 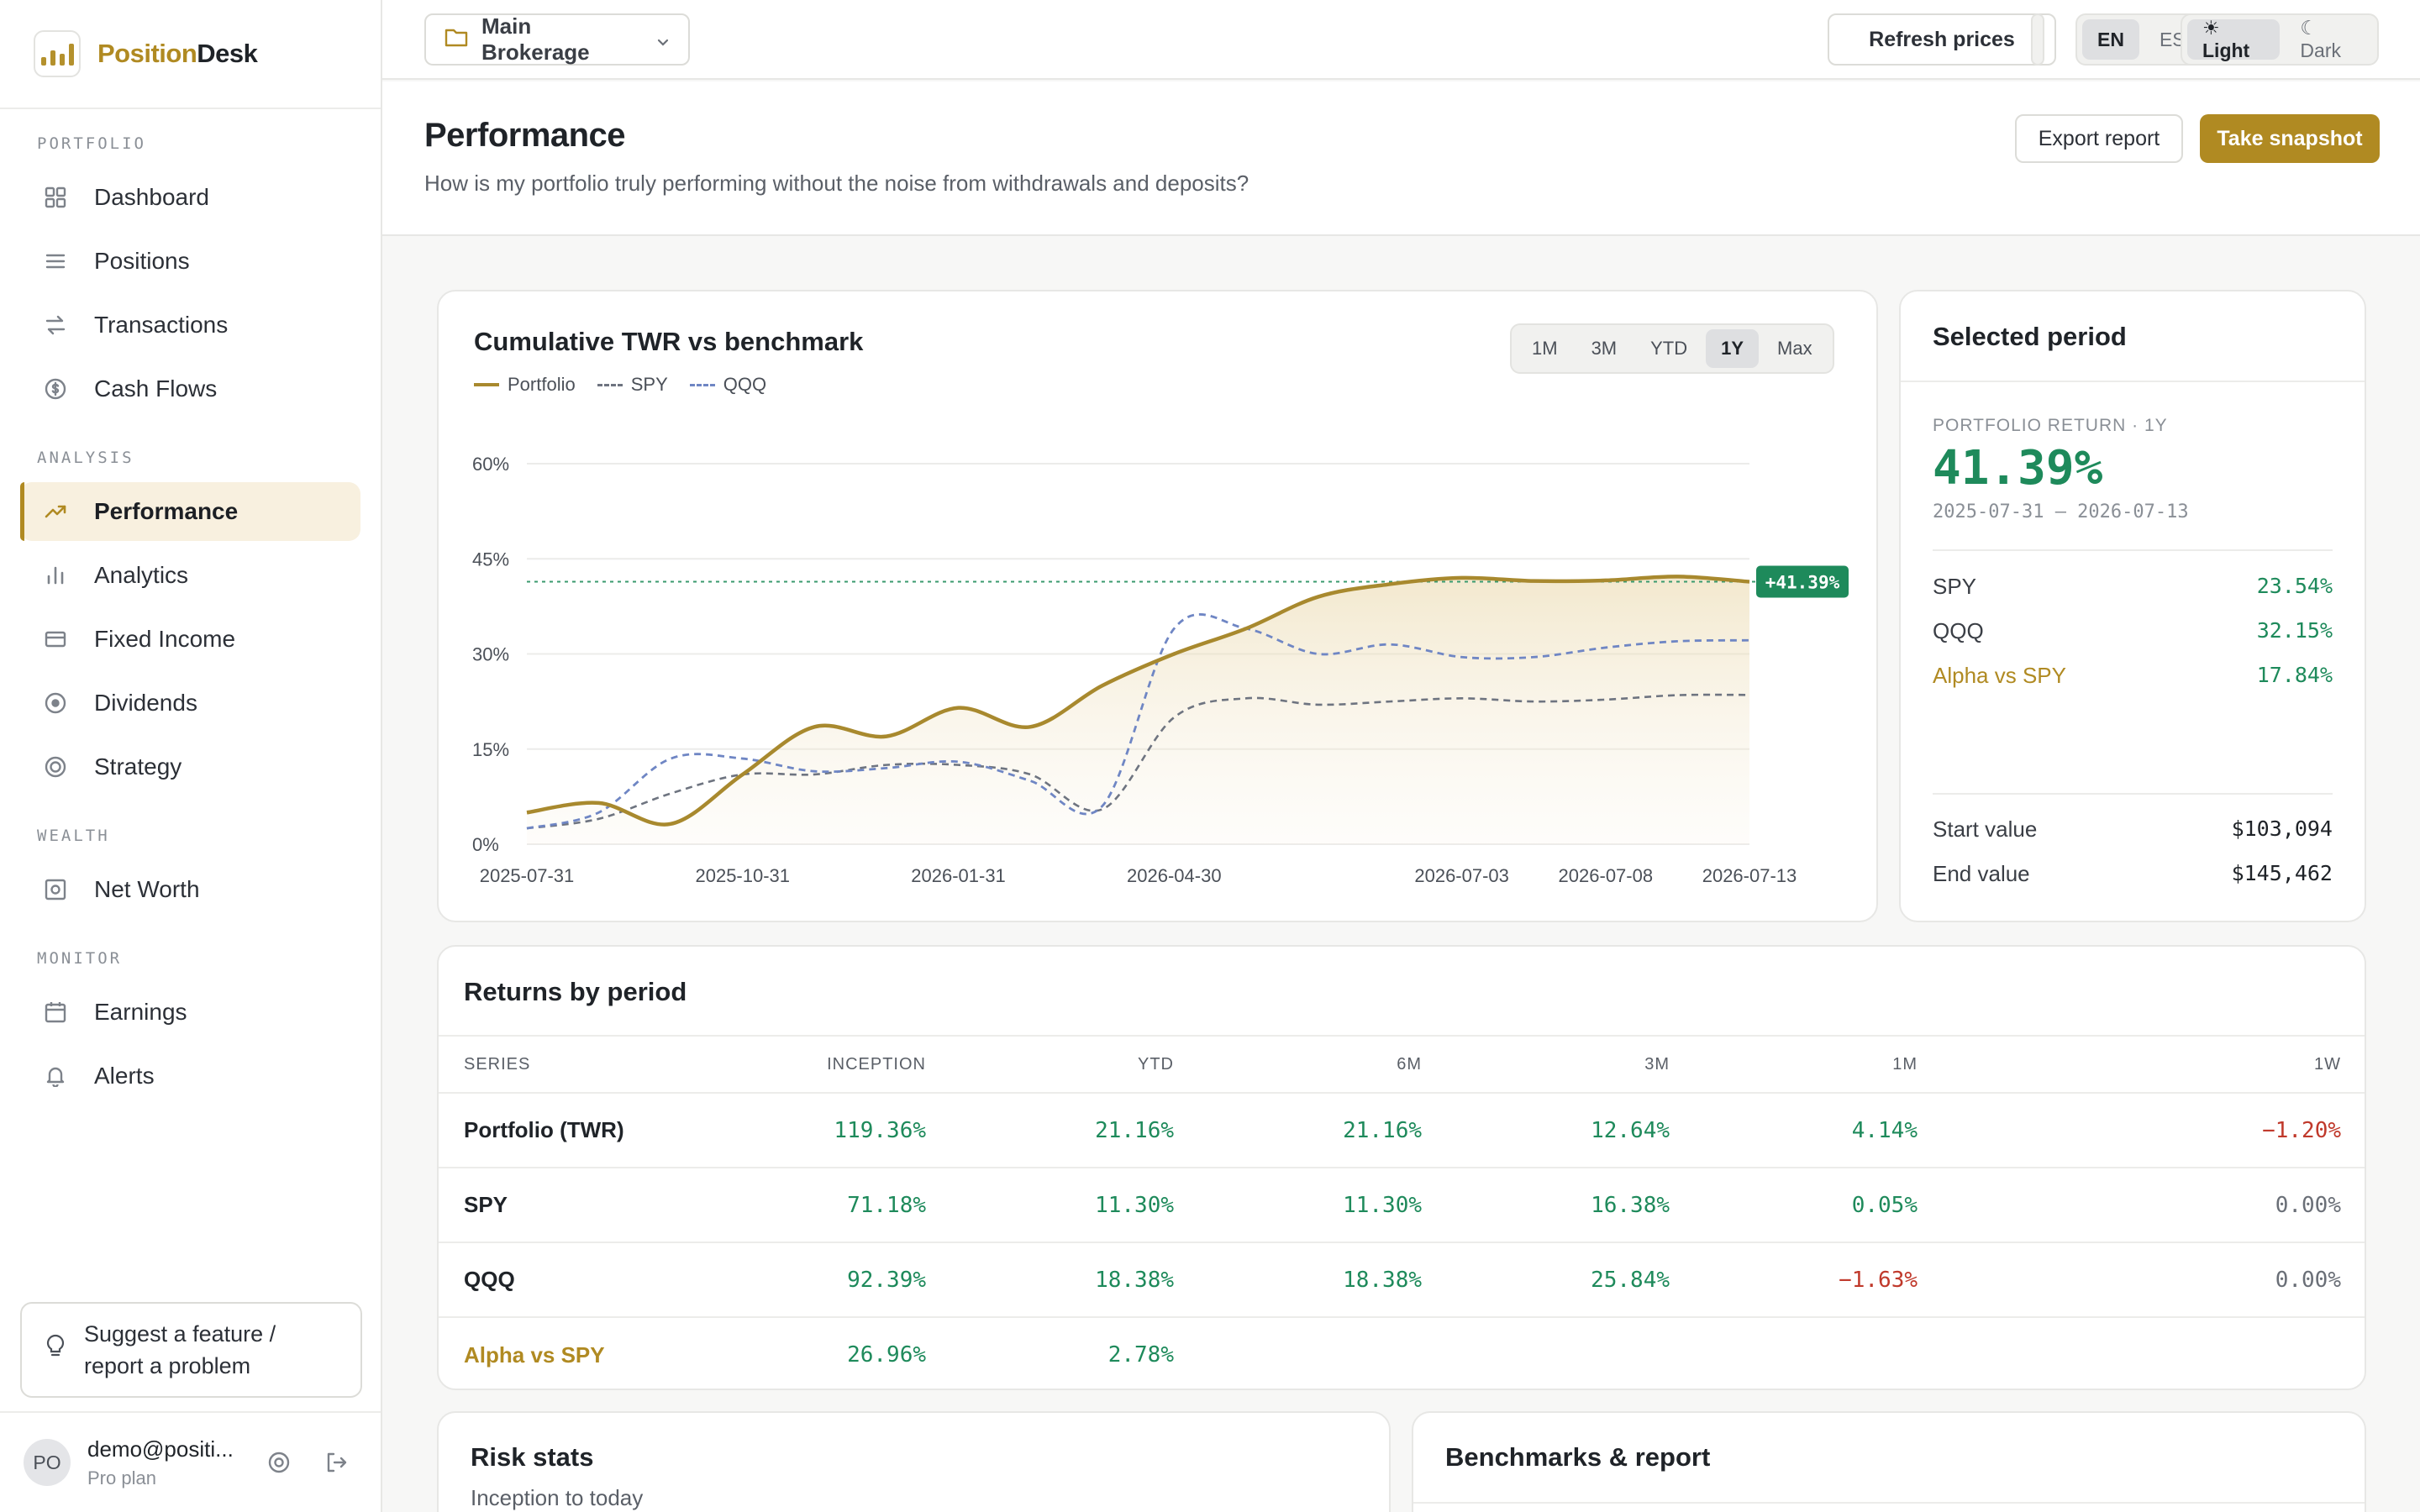 I want to click on brand-name: PositionDesk, so click(x=177, y=54).